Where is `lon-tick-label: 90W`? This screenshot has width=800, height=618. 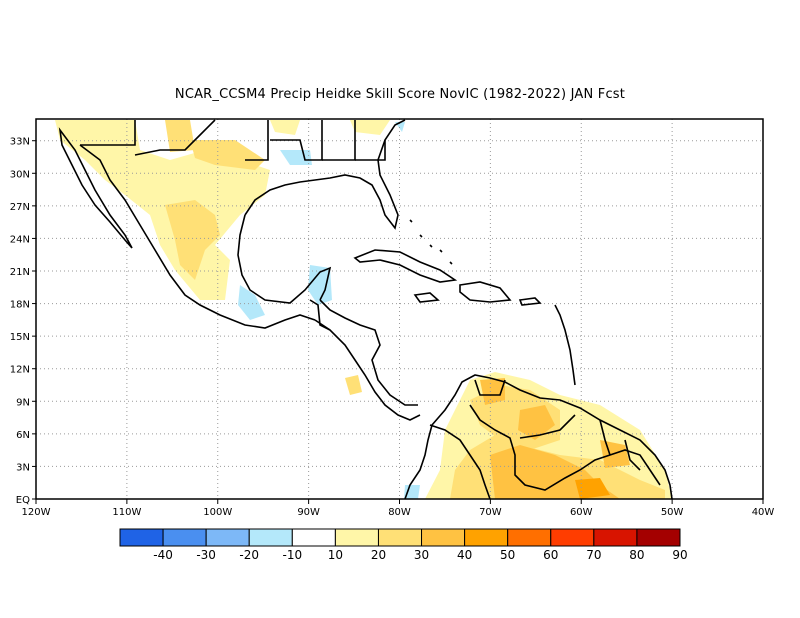 lon-tick-label: 90W is located at coordinates (308, 512).